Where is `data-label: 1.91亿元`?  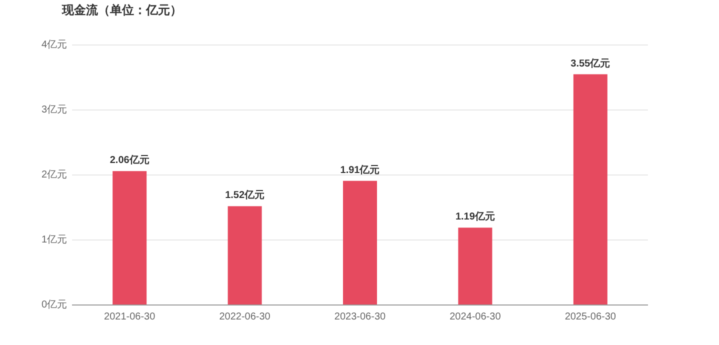 data-label: 1.91亿元 is located at coordinates (360, 170).